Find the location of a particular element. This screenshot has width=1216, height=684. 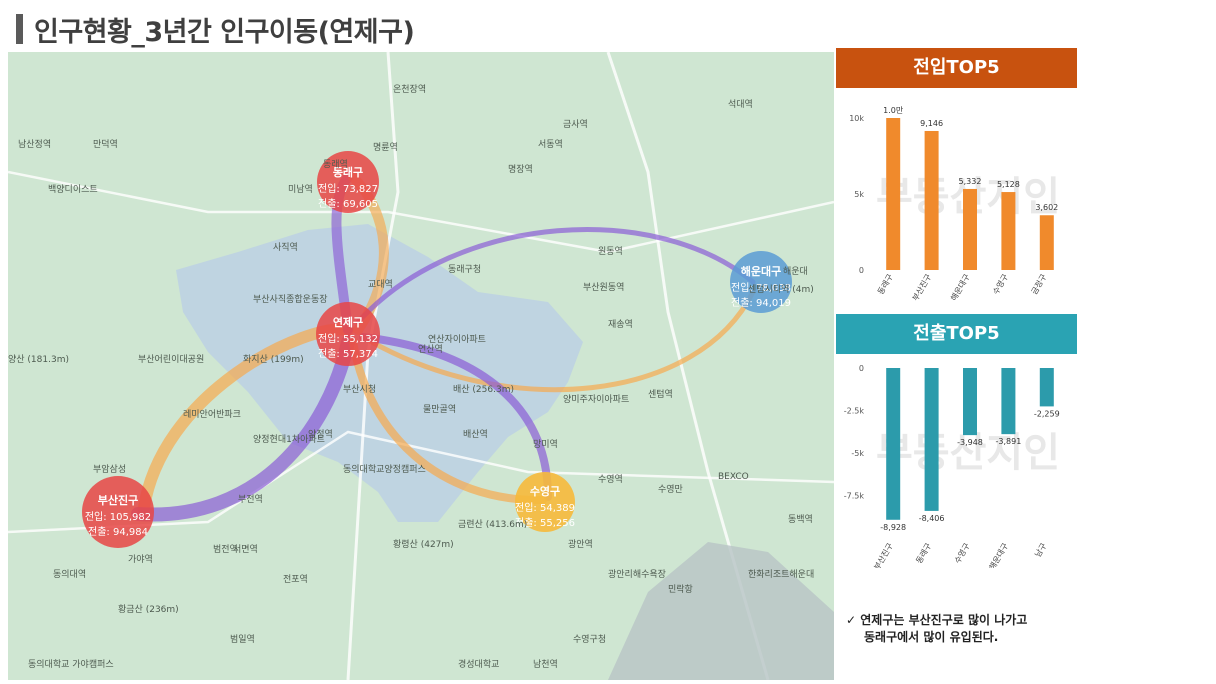

map-place-label: 수영역 is located at coordinates (610, 480).